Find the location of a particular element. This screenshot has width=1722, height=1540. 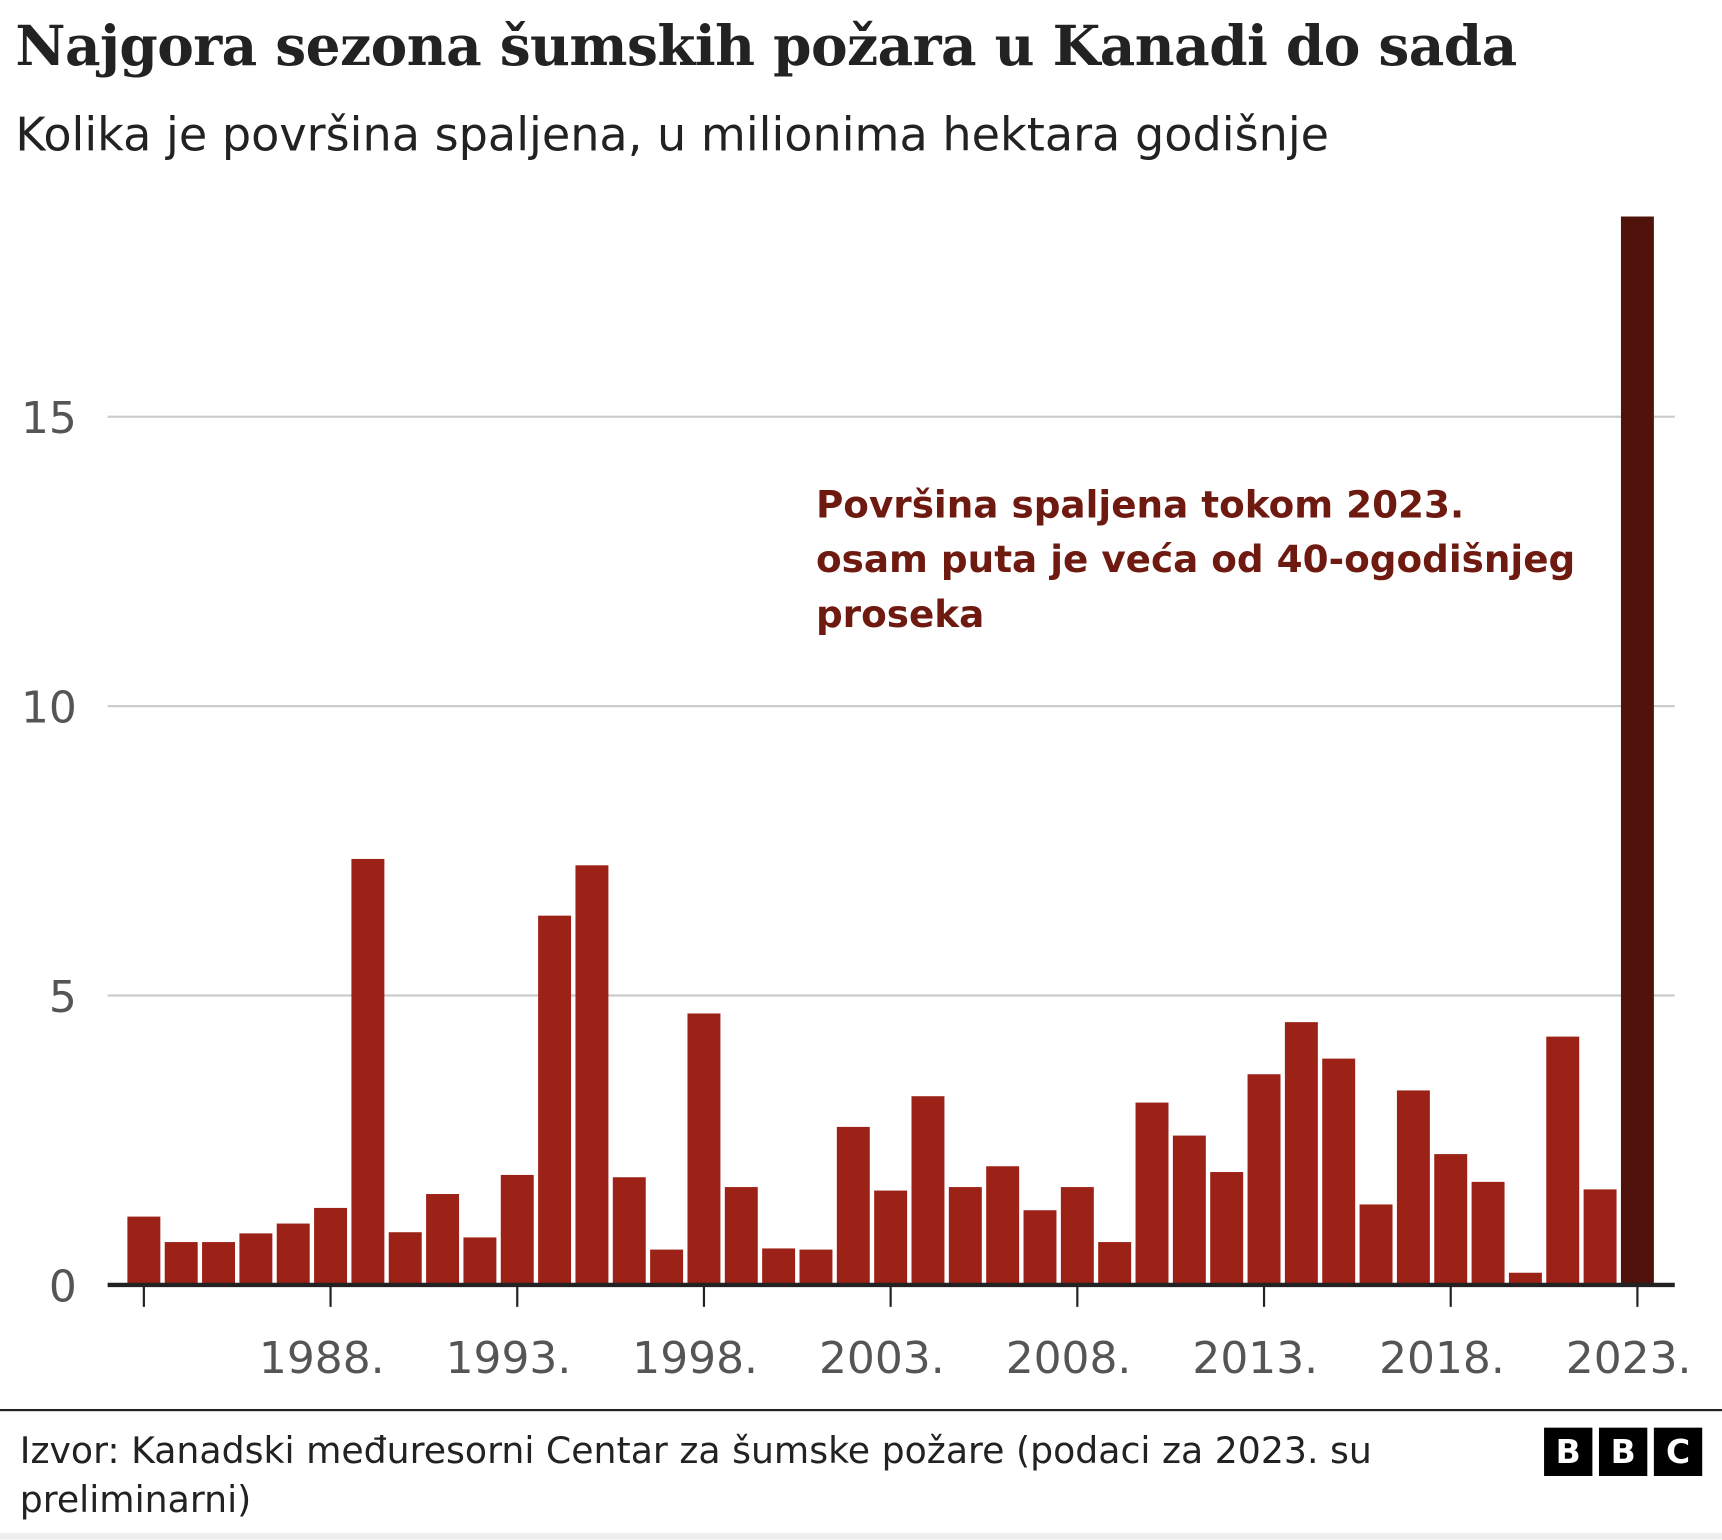

bar-1996 is located at coordinates (629, 1231).